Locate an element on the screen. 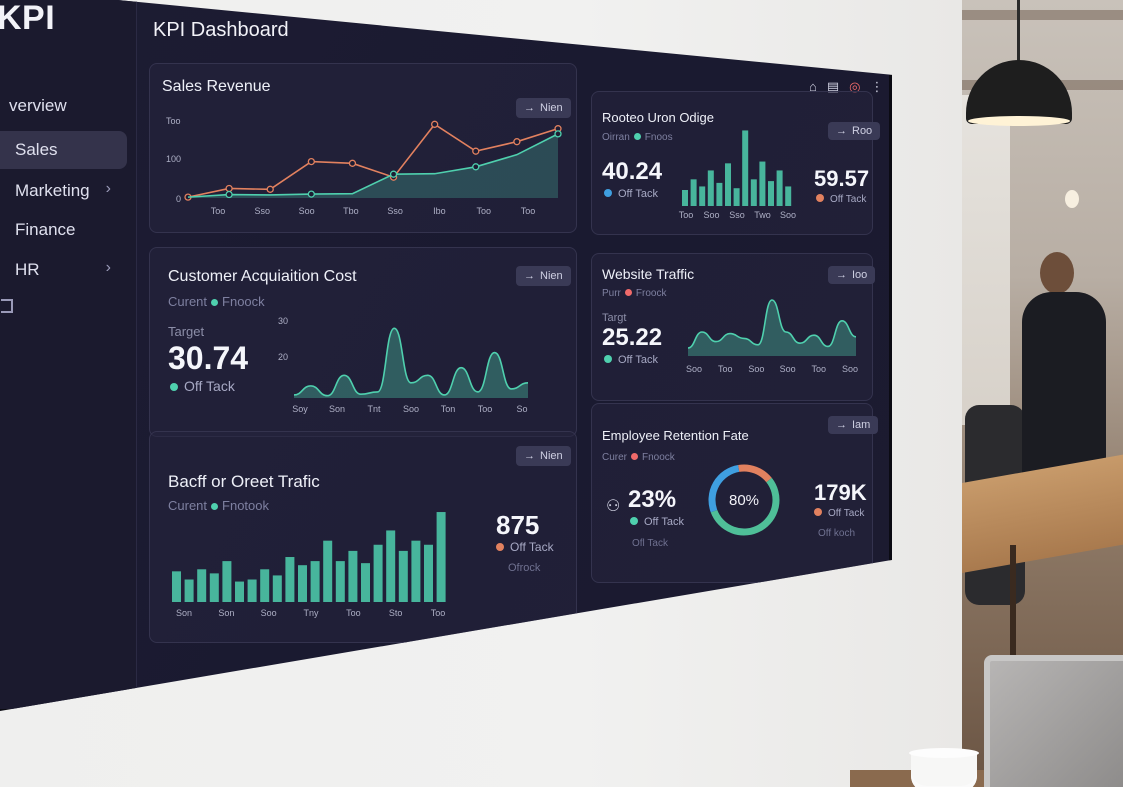 The height and width of the screenshot is (787, 1123). kpi-value: 40.24 is located at coordinates (632, 171).